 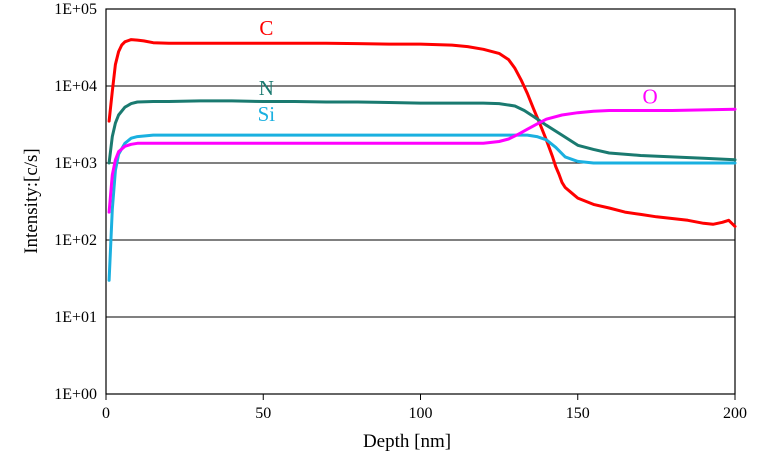 I want to click on x-tick-label: 0, so click(x=106, y=413).